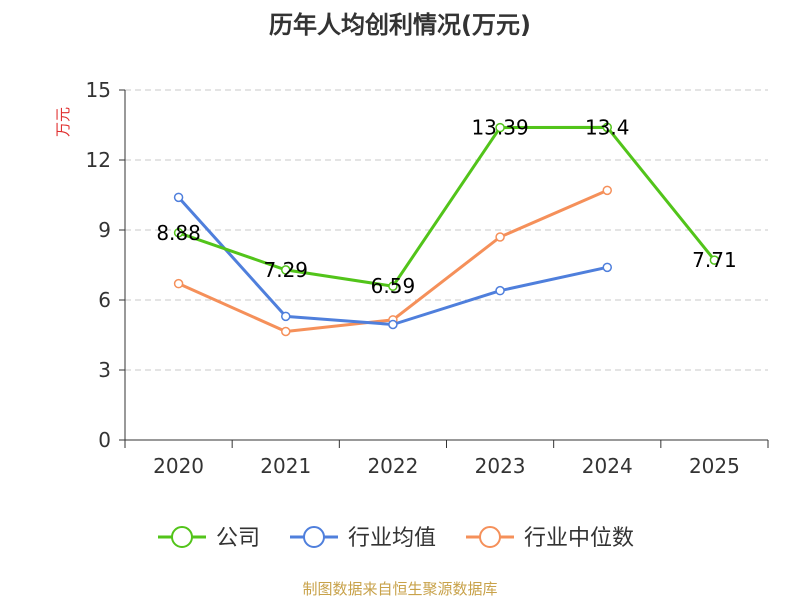  Describe the element at coordinates (607, 466) in the screenshot. I see `x-tick-label: 2024` at that location.